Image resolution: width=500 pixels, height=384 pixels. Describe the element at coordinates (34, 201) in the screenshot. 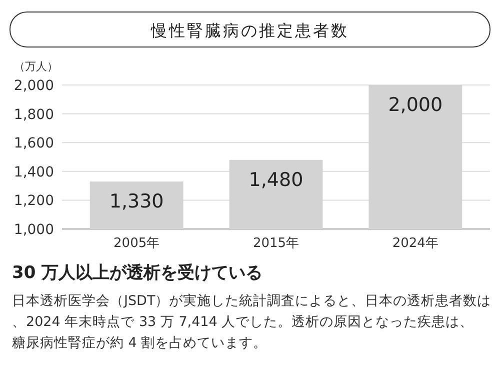

I see `y-tick-label: 1,200` at that location.